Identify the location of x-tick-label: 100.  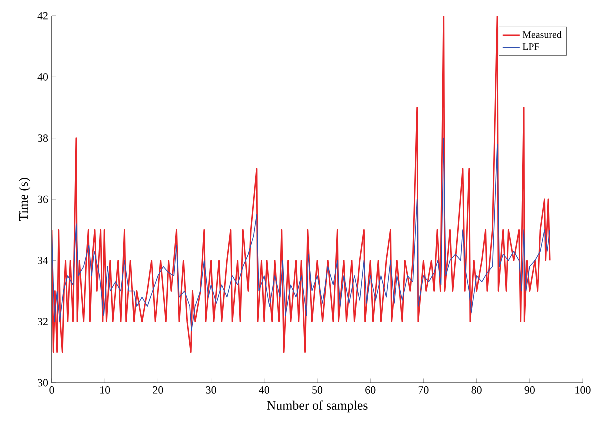
(583, 390).